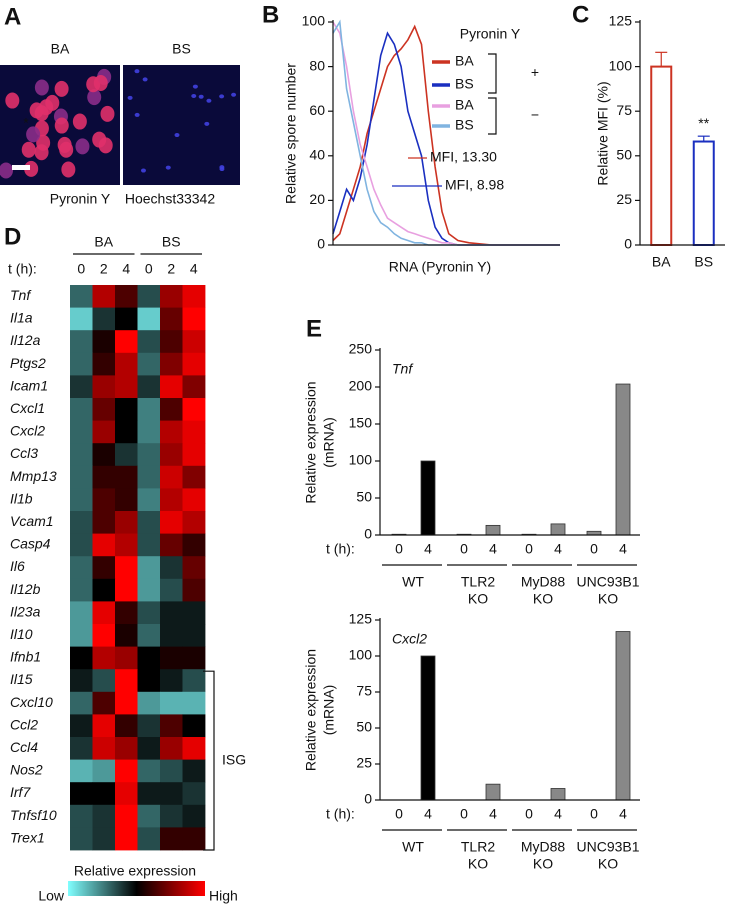 The height and width of the screenshot is (907, 735). Describe the element at coordinates (535, 115) in the screenshot. I see `legend-group: −` at that location.